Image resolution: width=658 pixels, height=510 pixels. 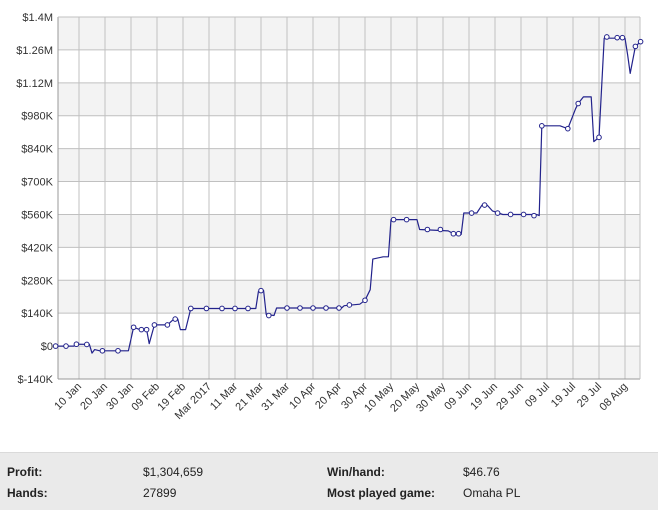 What do you see at coordinates (47, 347) in the screenshot?
I see `y-tick-label: $0` at bounding box center [47, 347].